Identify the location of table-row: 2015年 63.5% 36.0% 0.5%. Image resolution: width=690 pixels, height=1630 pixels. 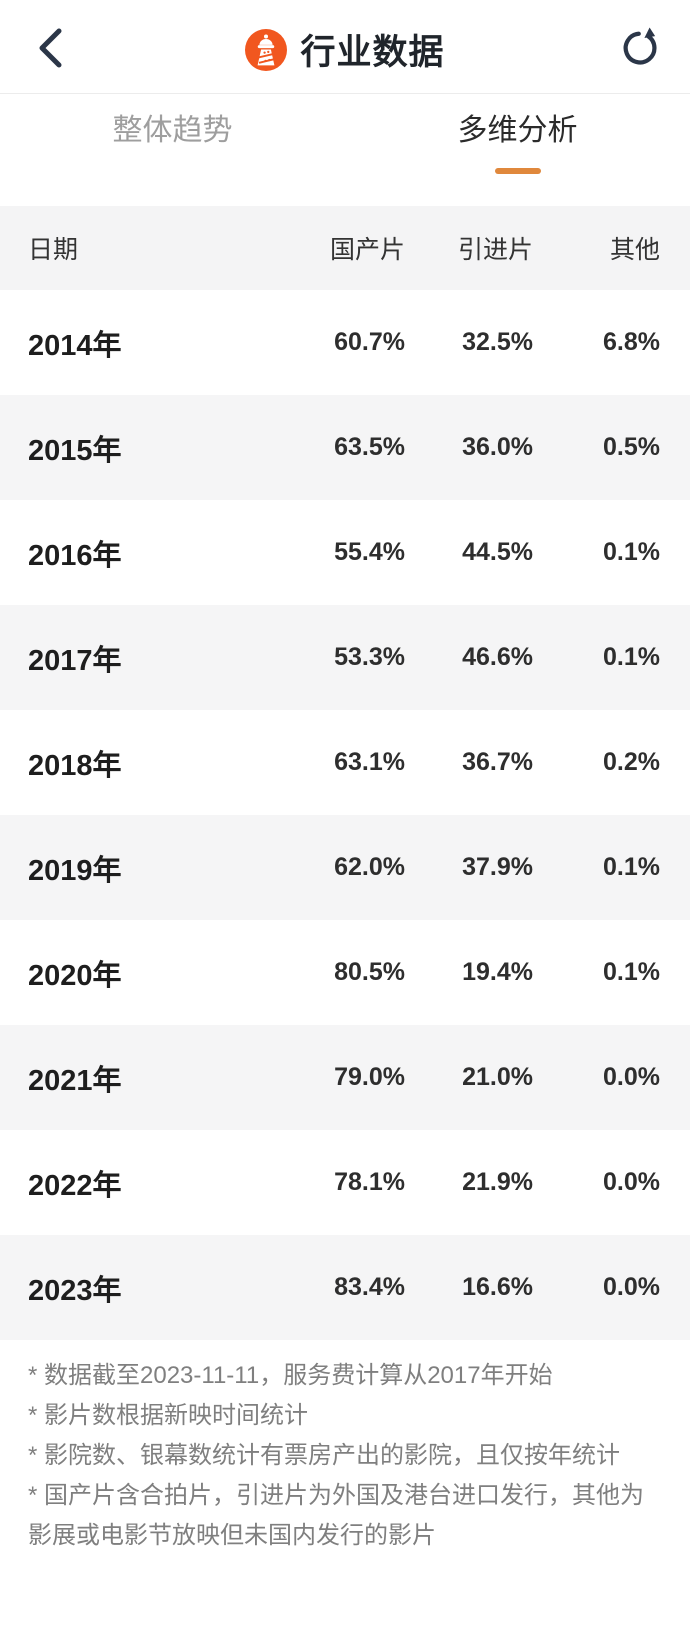
(345, 447).